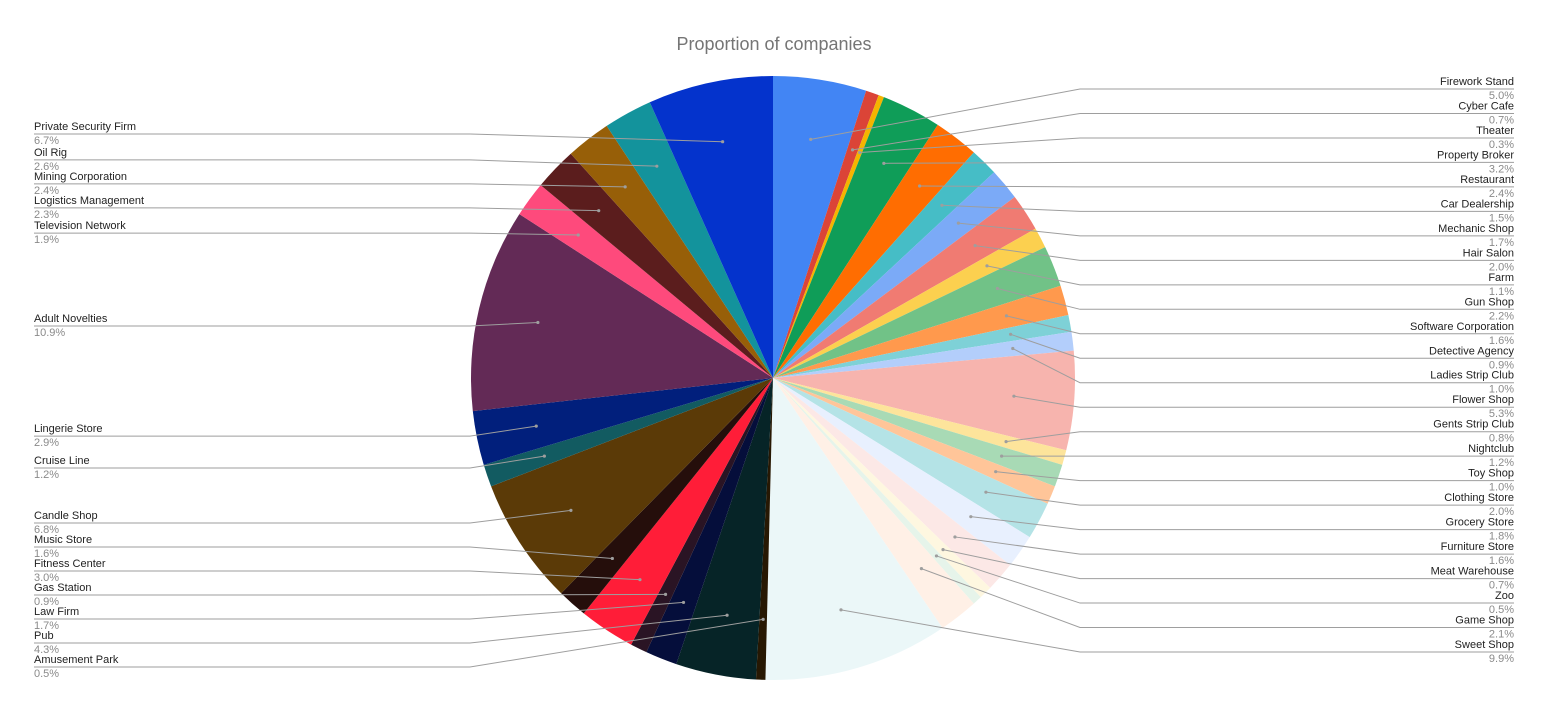 This screenshot has height=714, width=1549. I want to click on leader-line-mechanic-shop, so click(1236, 229).